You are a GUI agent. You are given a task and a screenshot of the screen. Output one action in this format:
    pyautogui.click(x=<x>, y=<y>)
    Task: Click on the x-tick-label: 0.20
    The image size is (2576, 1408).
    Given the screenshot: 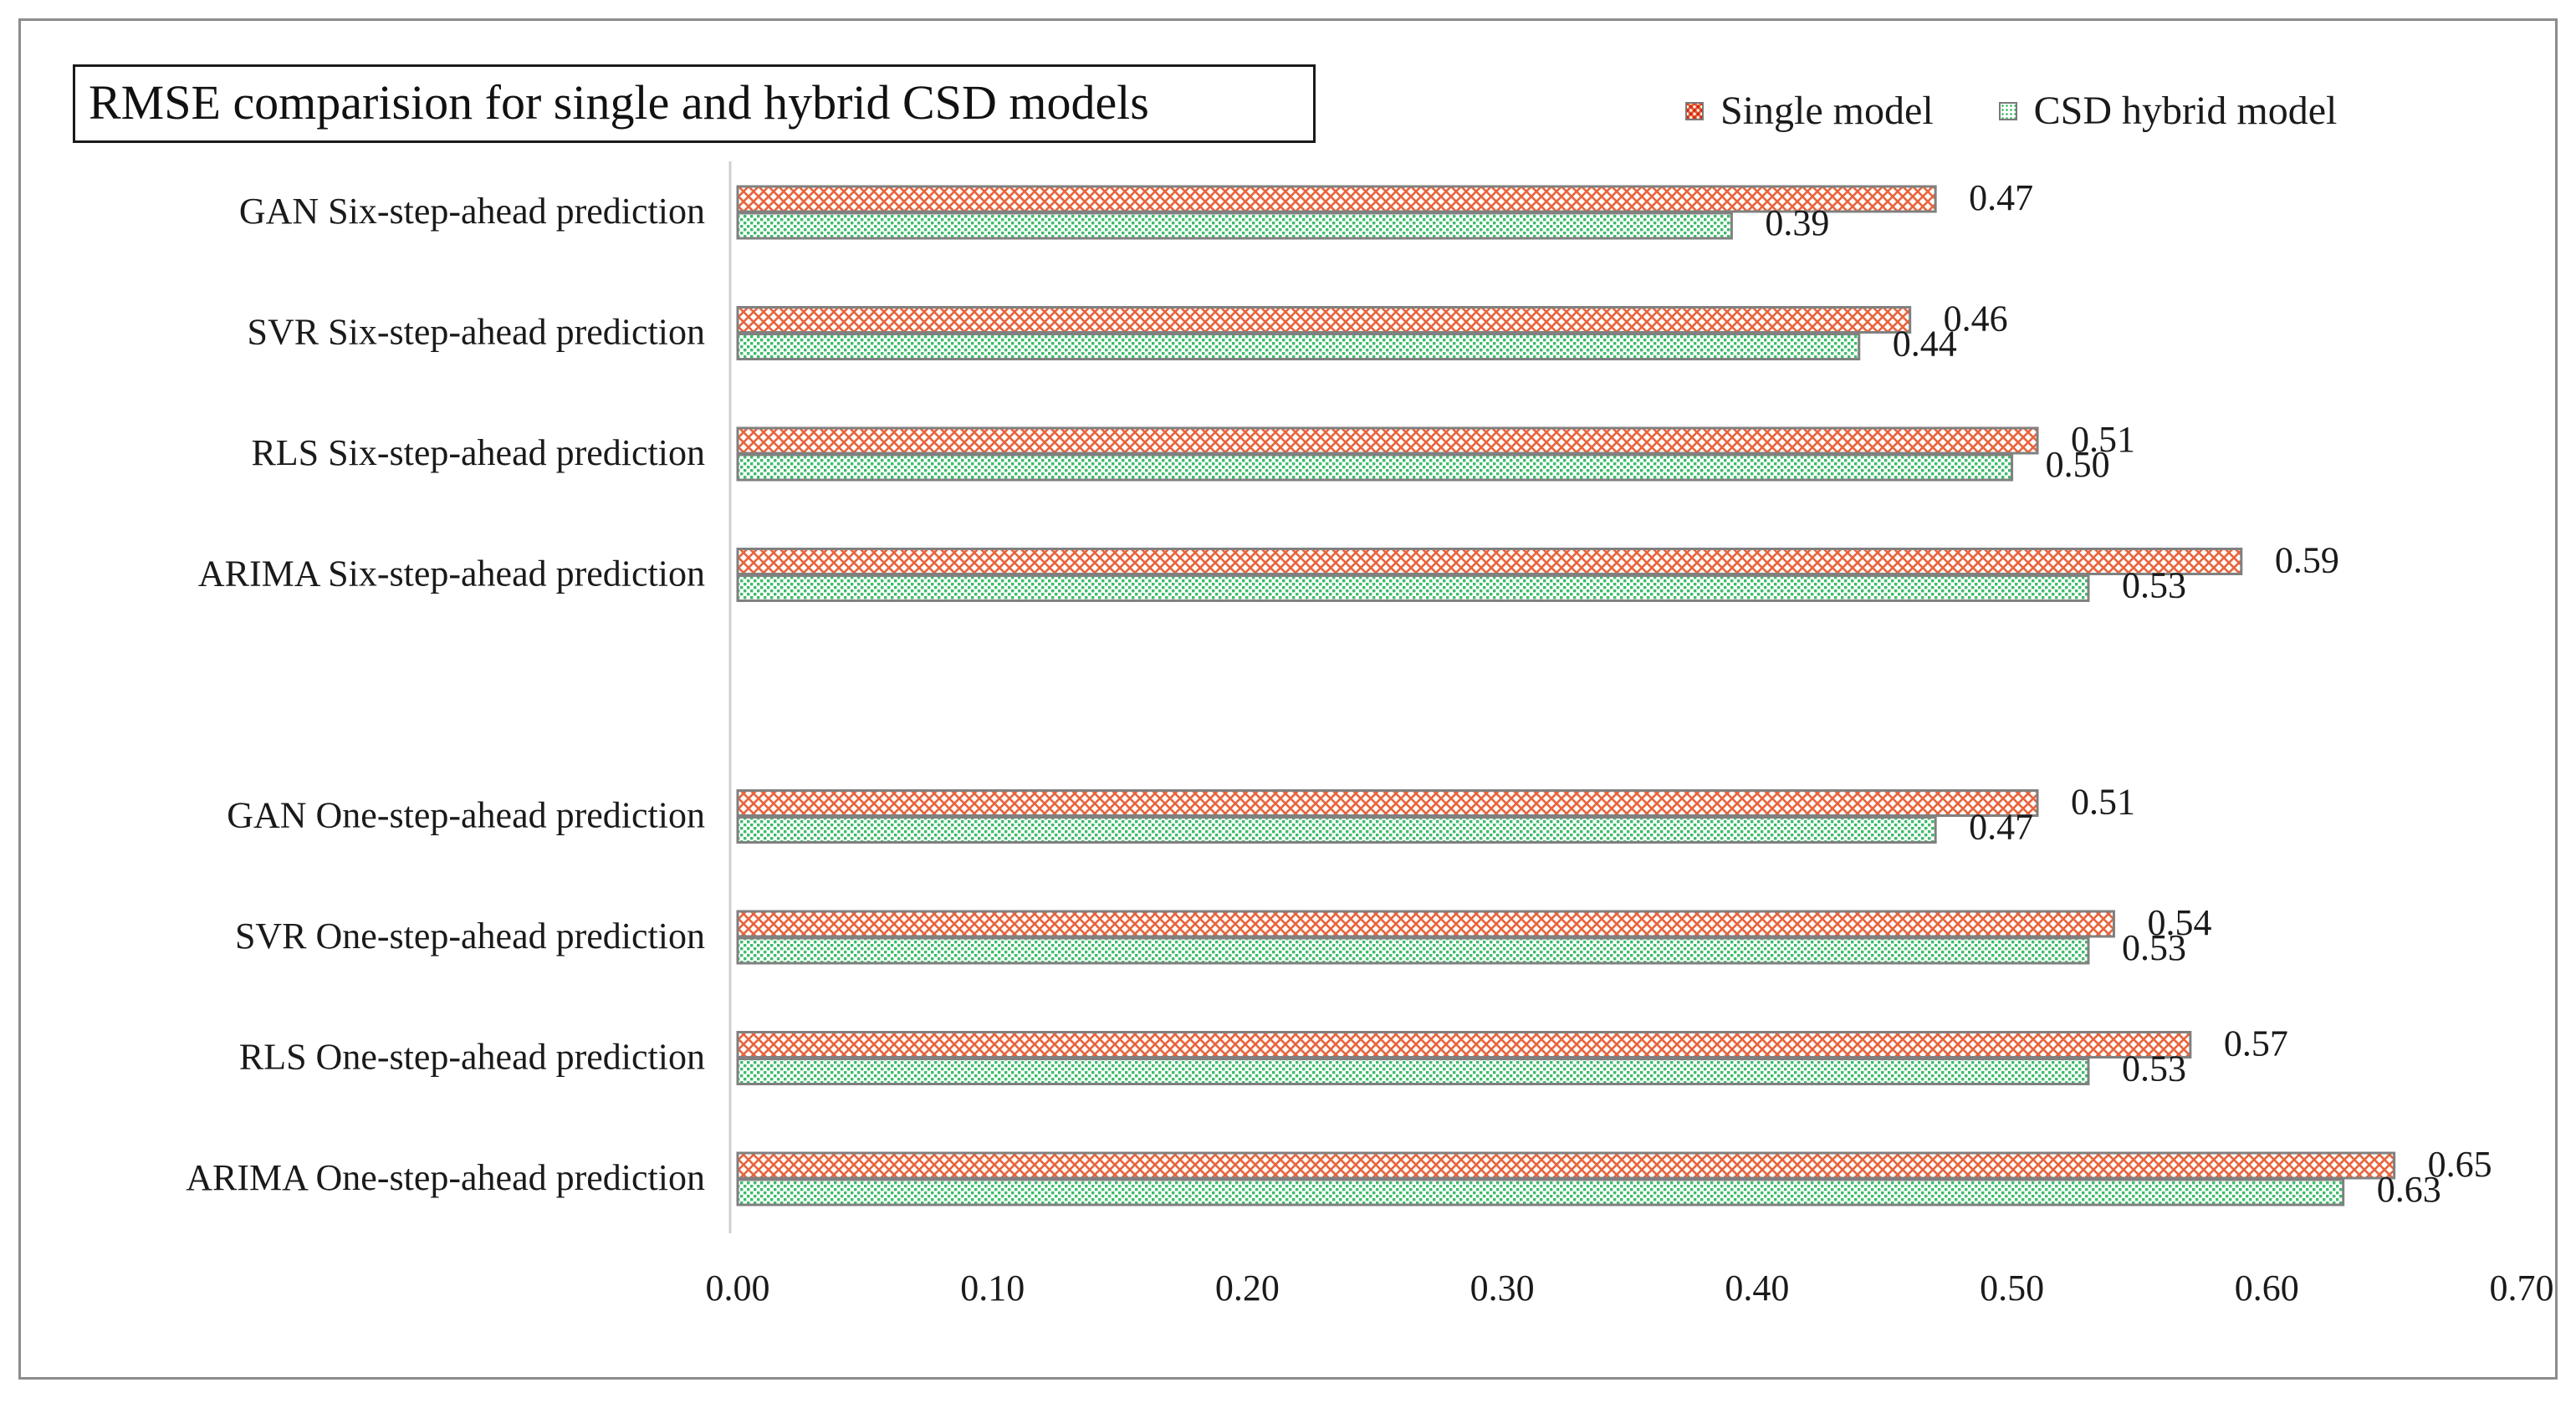 What is the action you would take?
    pyautogui.click(x=1247, y=1288)
    